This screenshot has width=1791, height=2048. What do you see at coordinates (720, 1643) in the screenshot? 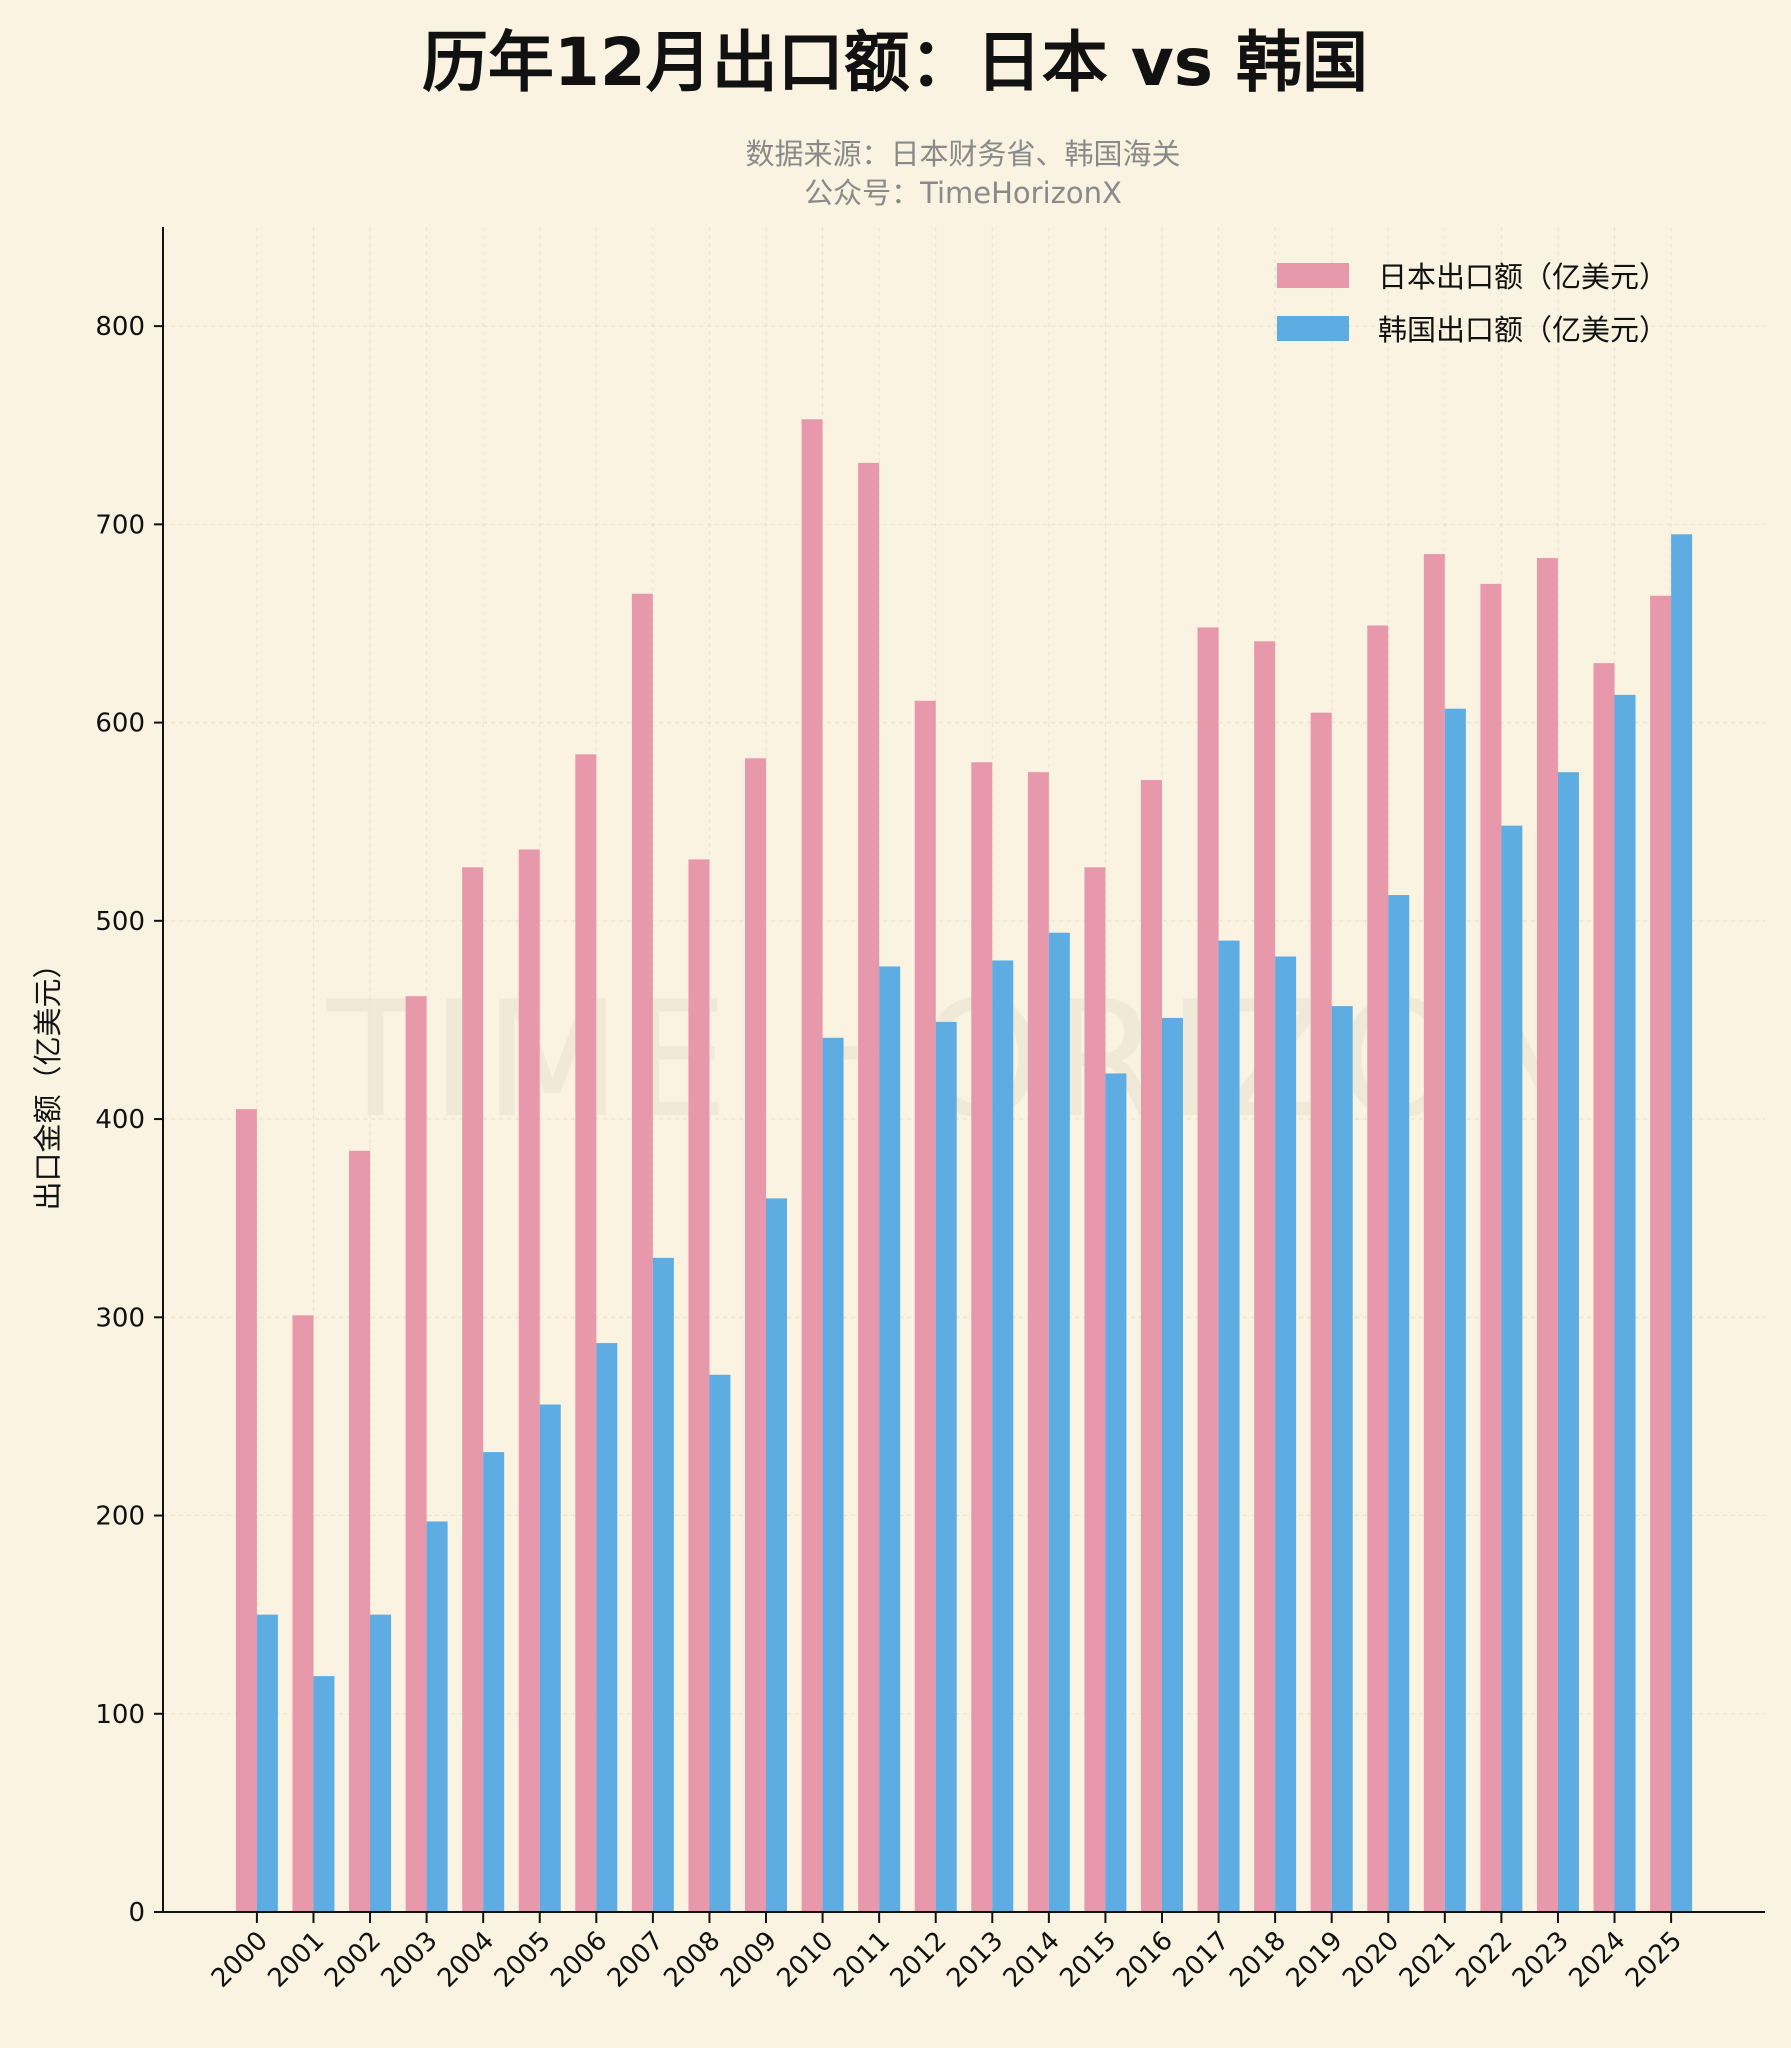
I see `bar-korea-2008` at bounding box center [720, 1643].